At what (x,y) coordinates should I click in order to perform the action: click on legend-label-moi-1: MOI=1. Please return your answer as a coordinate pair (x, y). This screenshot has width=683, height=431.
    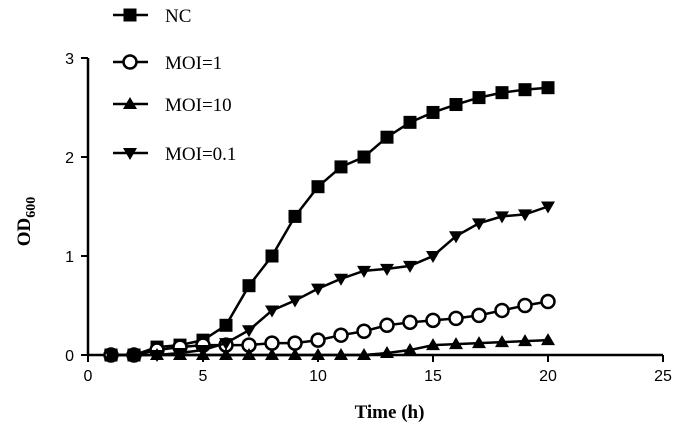
    Looking at the image, I should click on (193, 63).